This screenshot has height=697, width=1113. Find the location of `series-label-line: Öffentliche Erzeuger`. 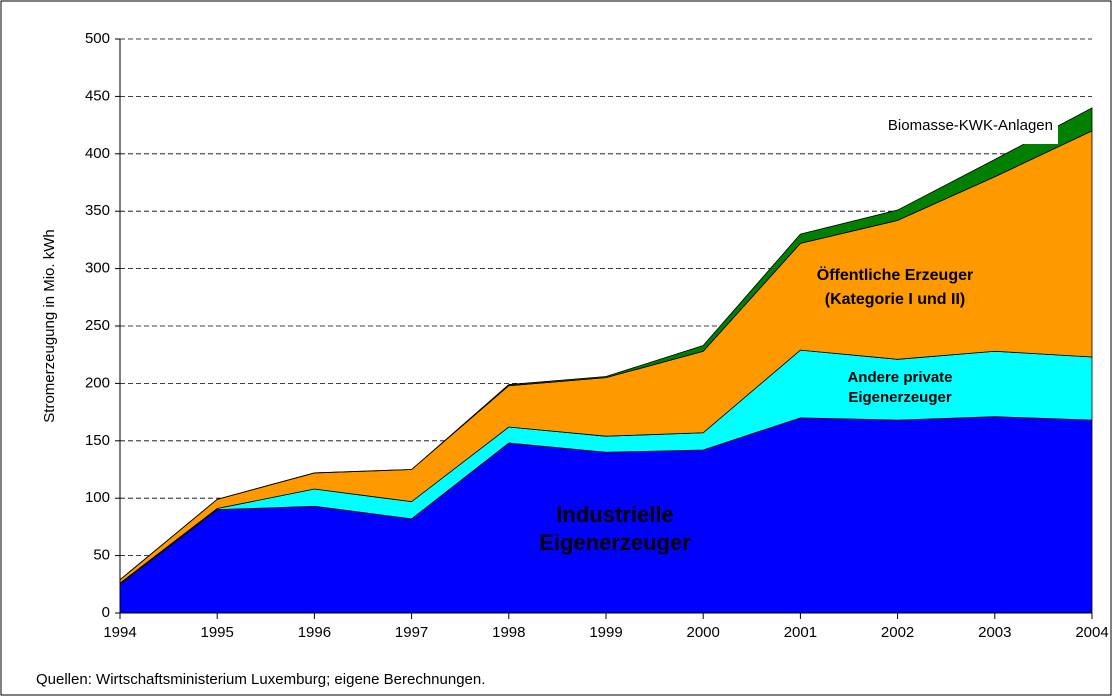

series-label-line: Öffentliche Erzeuger is located at coordinates (895, 274).